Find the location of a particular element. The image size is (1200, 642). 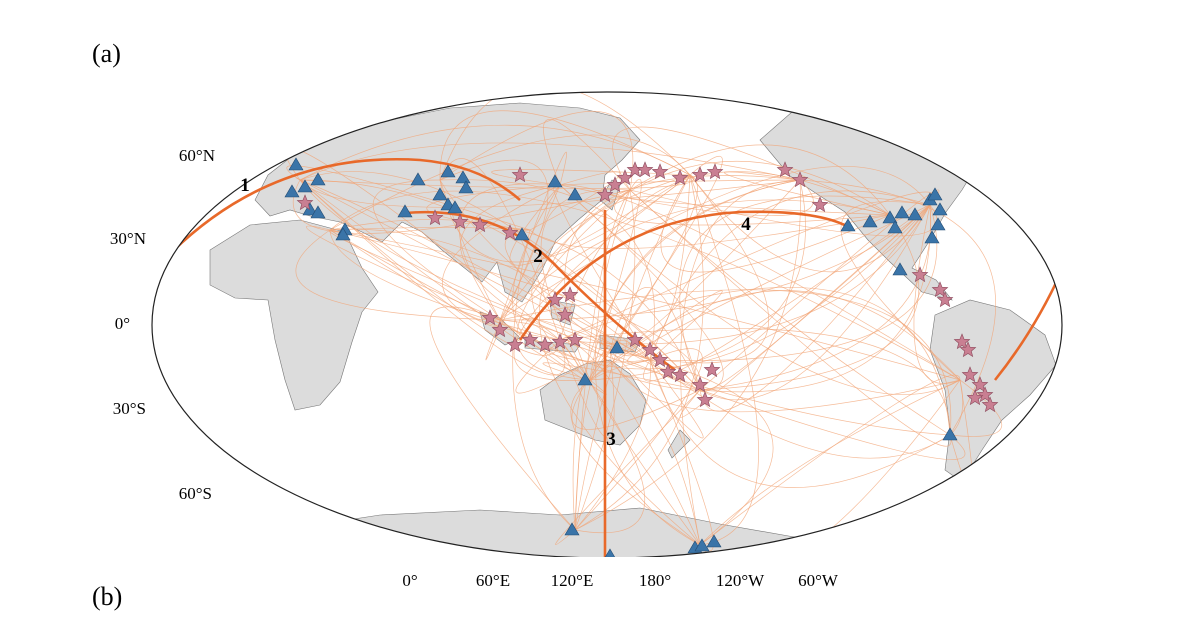

africa is located at coordinates (294, 315).